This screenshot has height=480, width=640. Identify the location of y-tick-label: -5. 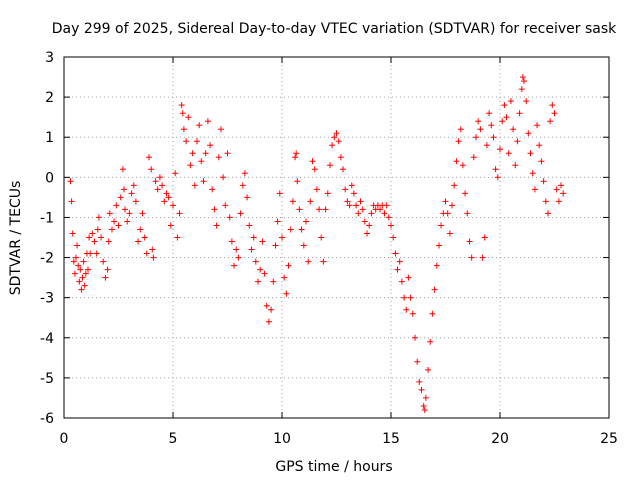
(47, 379).